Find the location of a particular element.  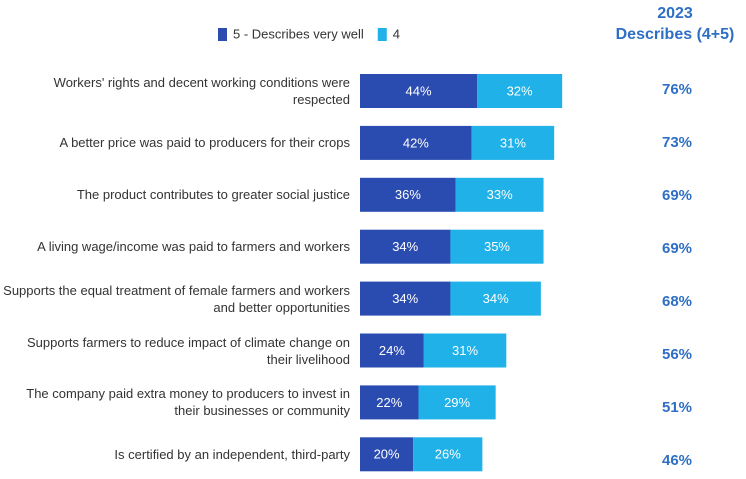

value-label: 42% is located at coordinates (416, 142).